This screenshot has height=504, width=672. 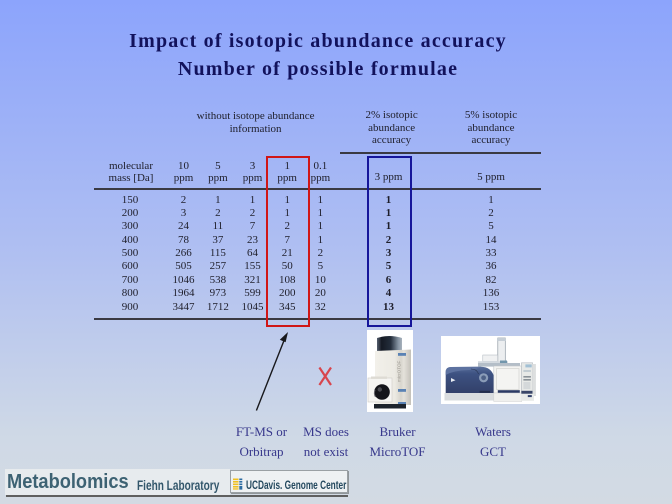 I want to click on svg-text: micrOTOF, so click(x=399, y=371).